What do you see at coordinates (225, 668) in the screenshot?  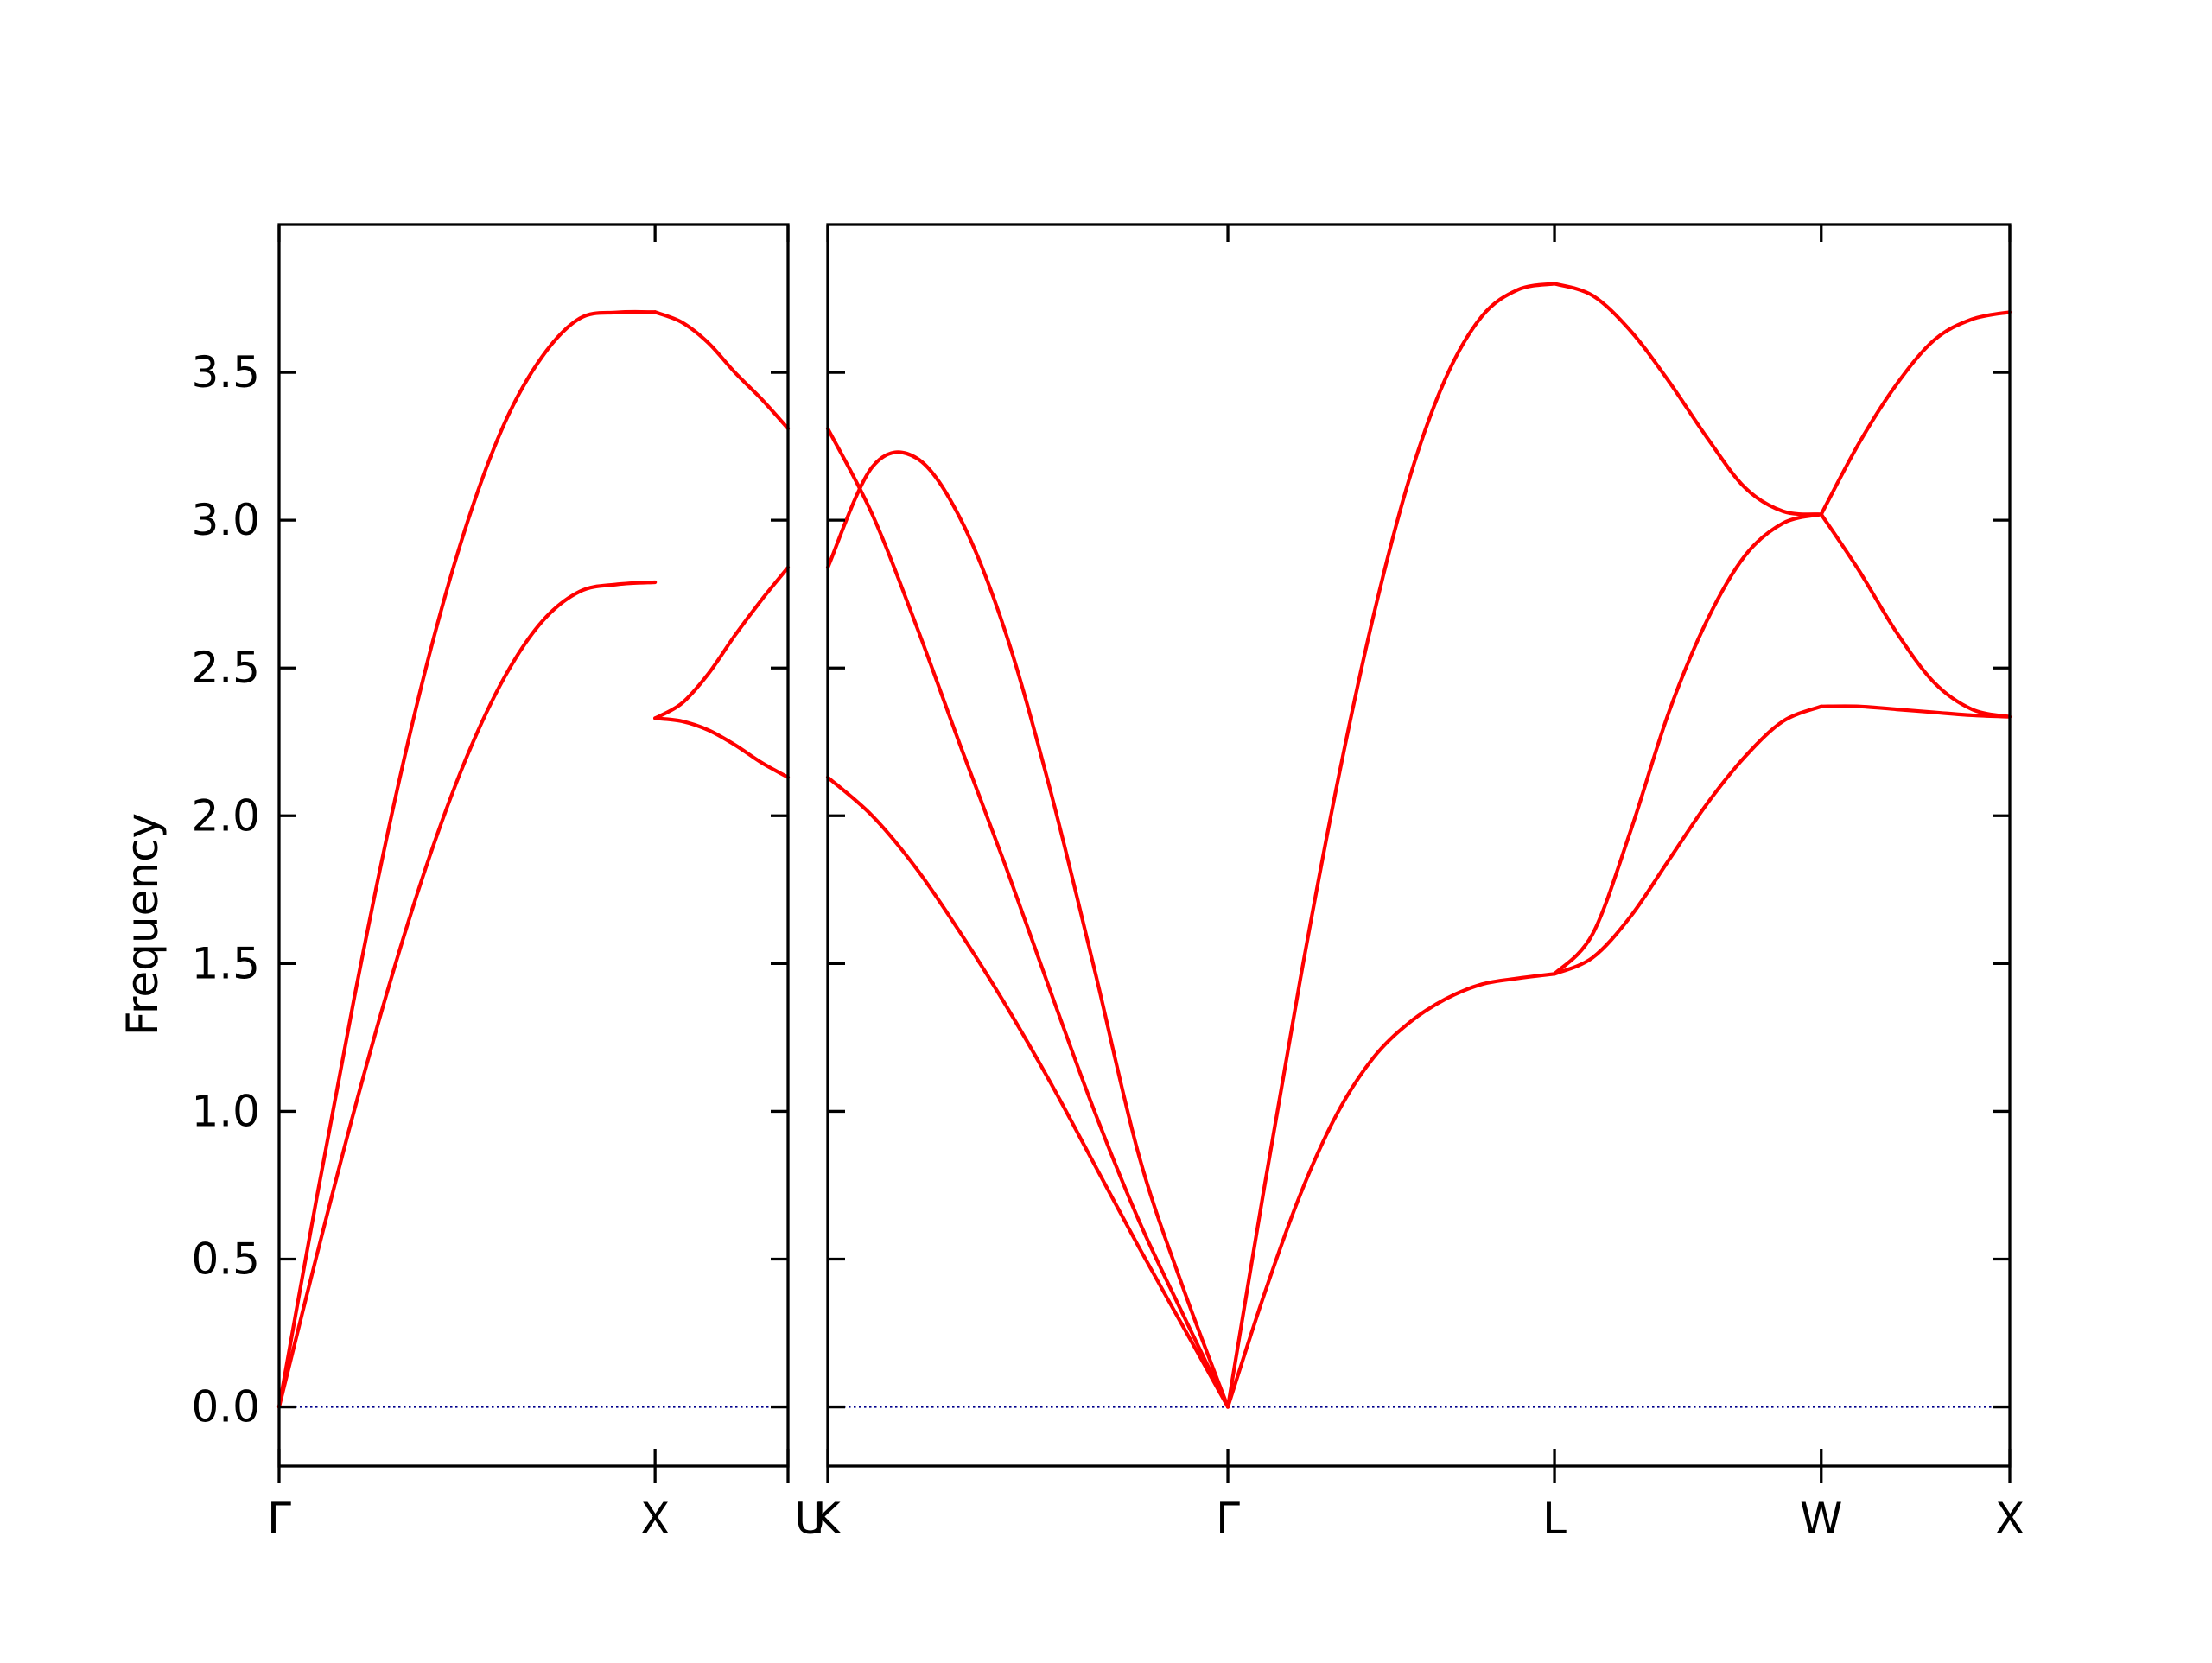 I see `y-tick-label: 2.5` at bounding box center [225, 668].